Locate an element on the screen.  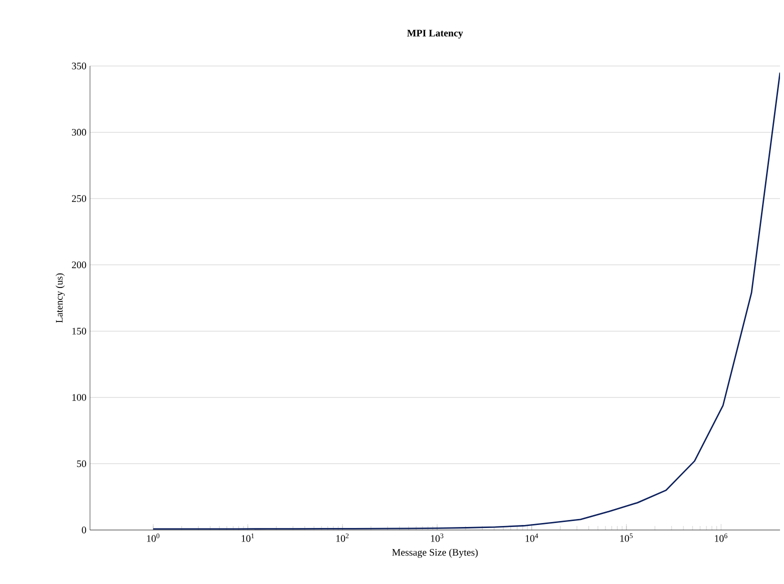
y-tick-label: 100 is located at coordinates (79, 397).